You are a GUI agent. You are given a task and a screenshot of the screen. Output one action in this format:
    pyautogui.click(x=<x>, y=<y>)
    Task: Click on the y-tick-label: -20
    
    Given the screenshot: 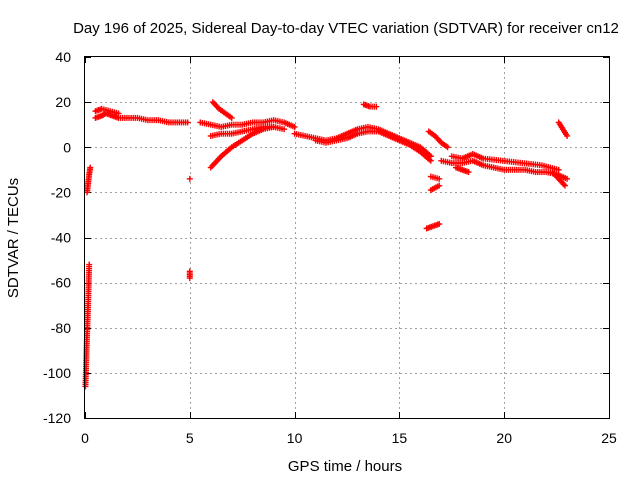 What is the action you would take?
    pyautogui.click(x=61, y=192)
    